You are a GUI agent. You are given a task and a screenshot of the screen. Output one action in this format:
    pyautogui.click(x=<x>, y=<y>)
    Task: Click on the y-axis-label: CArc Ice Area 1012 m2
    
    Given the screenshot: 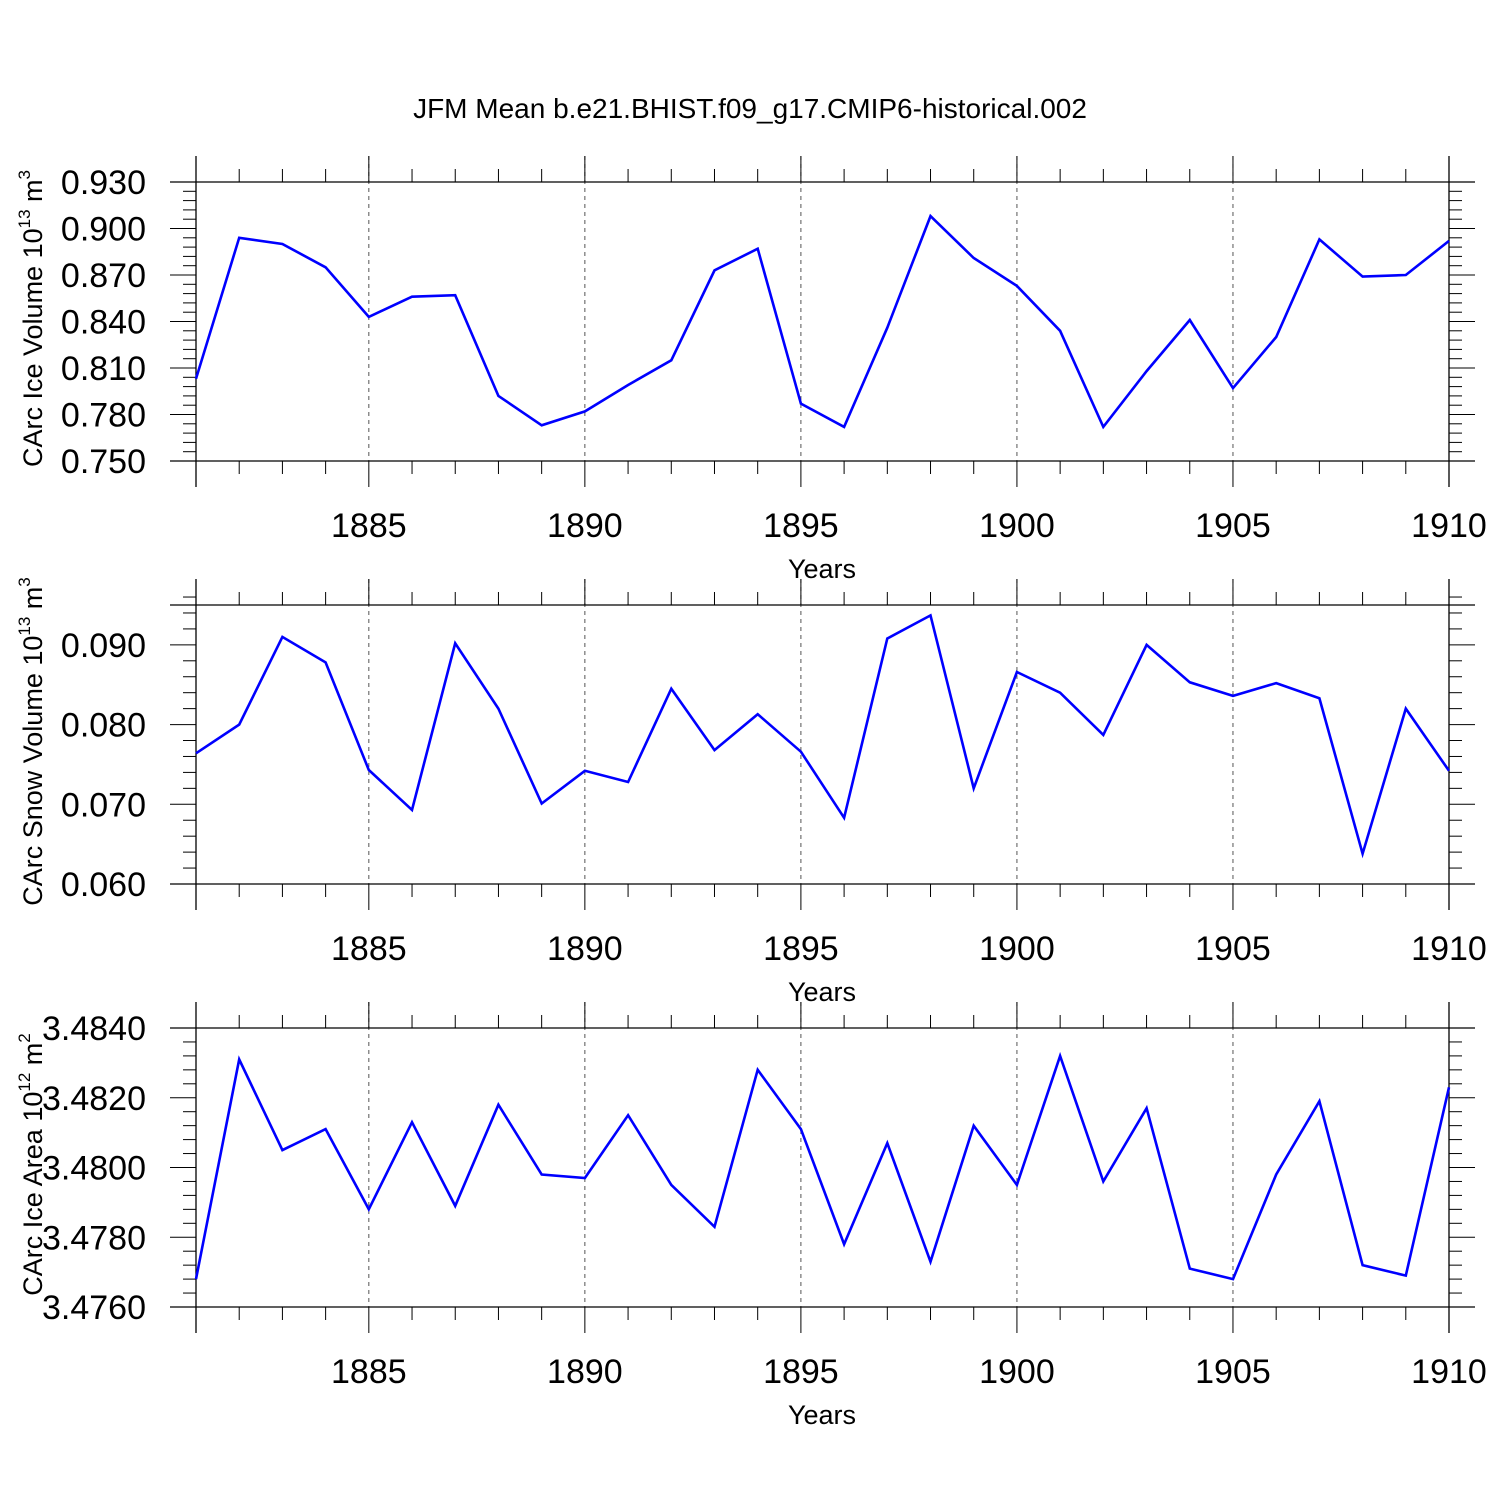 What is the action you would take?
    pyautogui.click(x=31, y=1164)
    